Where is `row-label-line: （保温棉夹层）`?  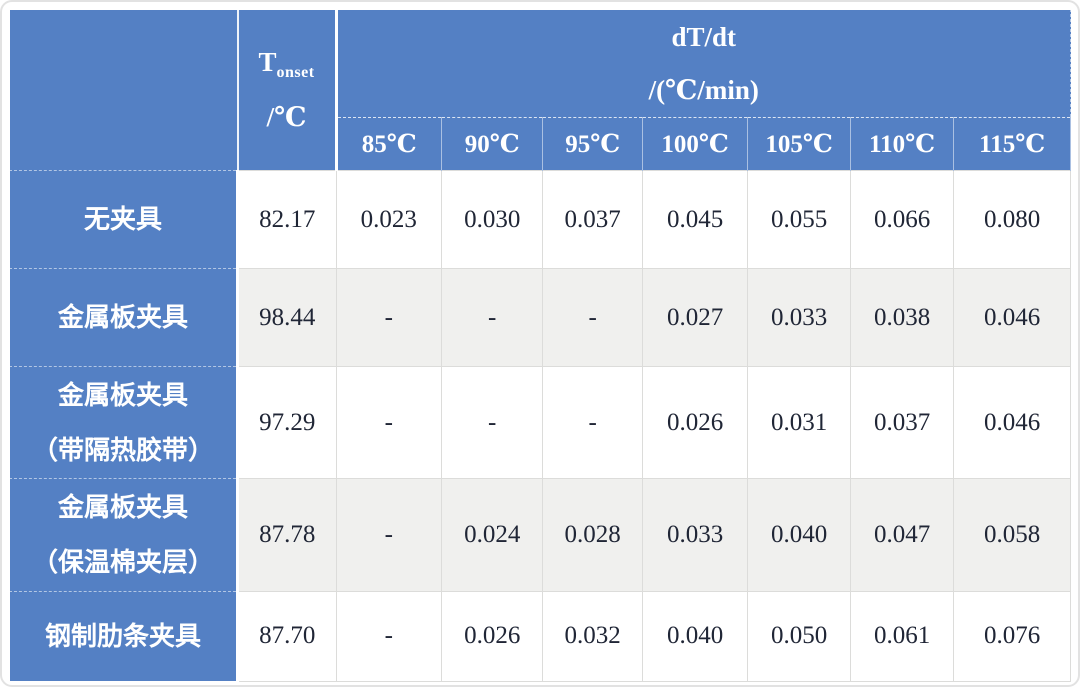 row-label-line: （保温棉夹层） is located at coordinates (123, 562).